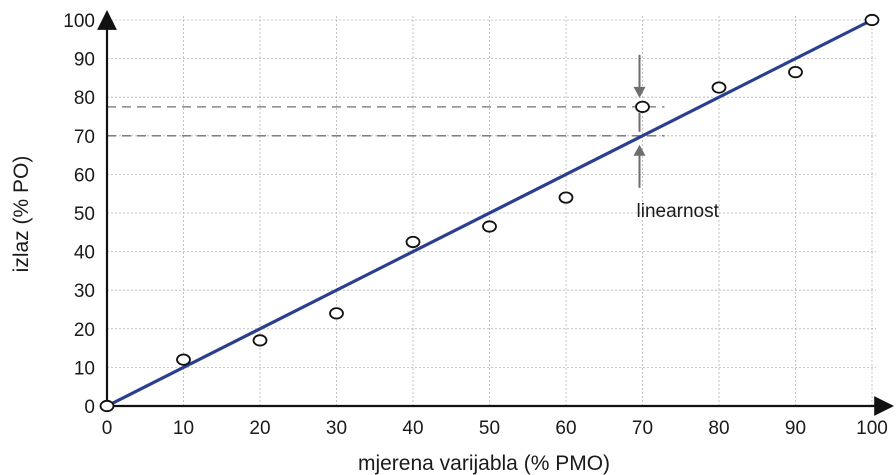  I want to click on x-tick-labels: 0 10 20 30 40 50 60 70 80 90 100, so click(495, 428).